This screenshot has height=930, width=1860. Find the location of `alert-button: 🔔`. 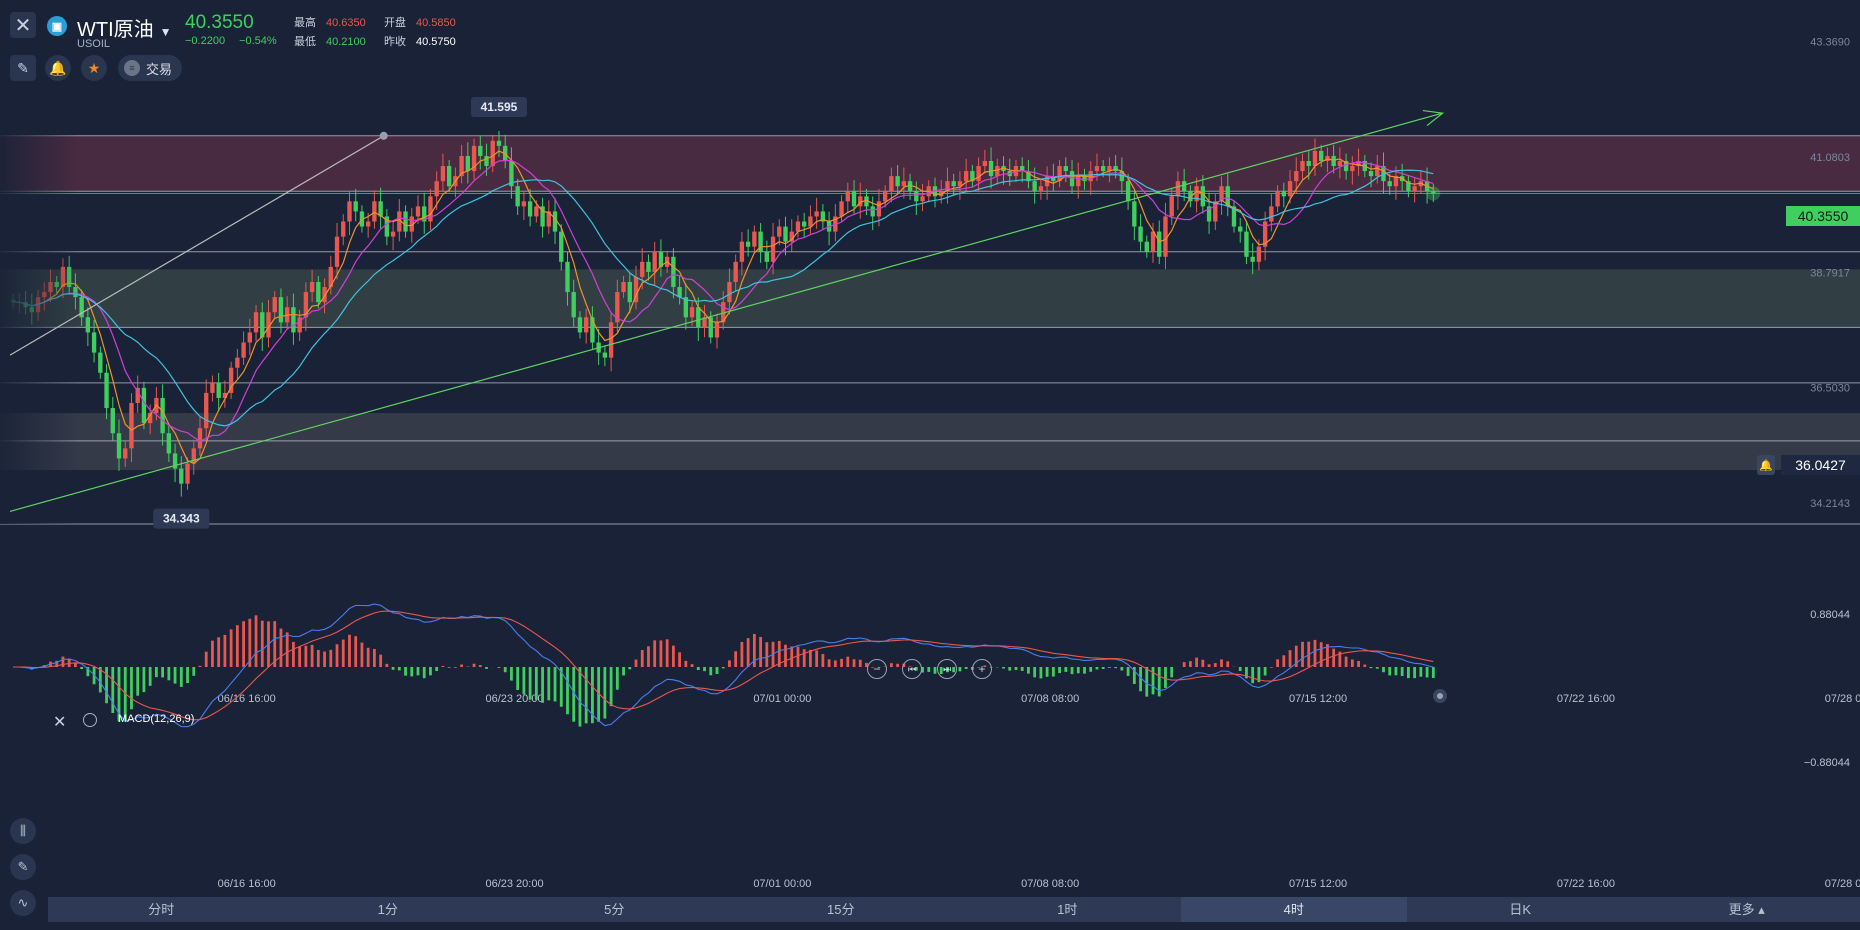

alert-button: 🔔 is located at coordinates (58, 68).